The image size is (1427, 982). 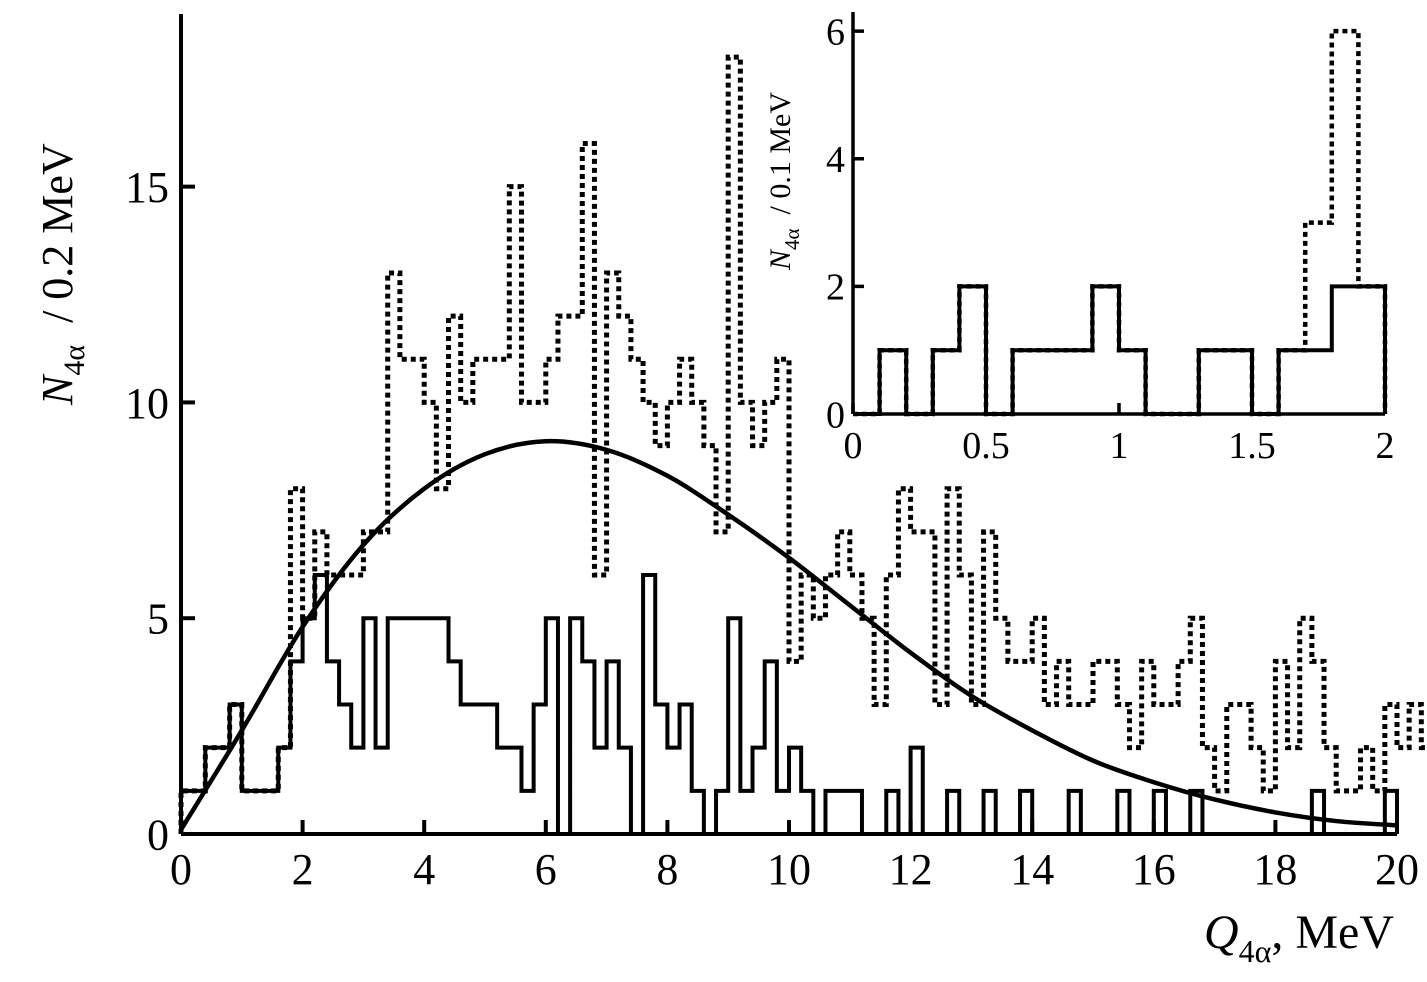 What do you see at coordinates (667, 869) in the screenshot?
I see `main-x-tick-label: 8` at bounding box center [667, 869].